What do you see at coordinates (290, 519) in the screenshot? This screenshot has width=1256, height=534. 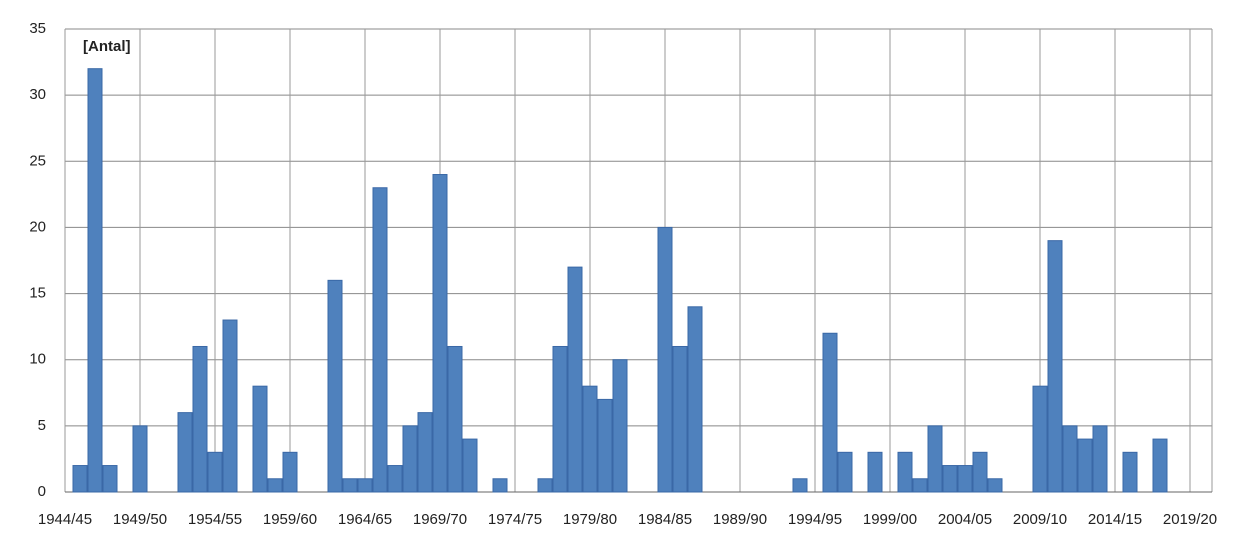 I see `x-tick-label: 1959/60` at bounding box center [290, 519].